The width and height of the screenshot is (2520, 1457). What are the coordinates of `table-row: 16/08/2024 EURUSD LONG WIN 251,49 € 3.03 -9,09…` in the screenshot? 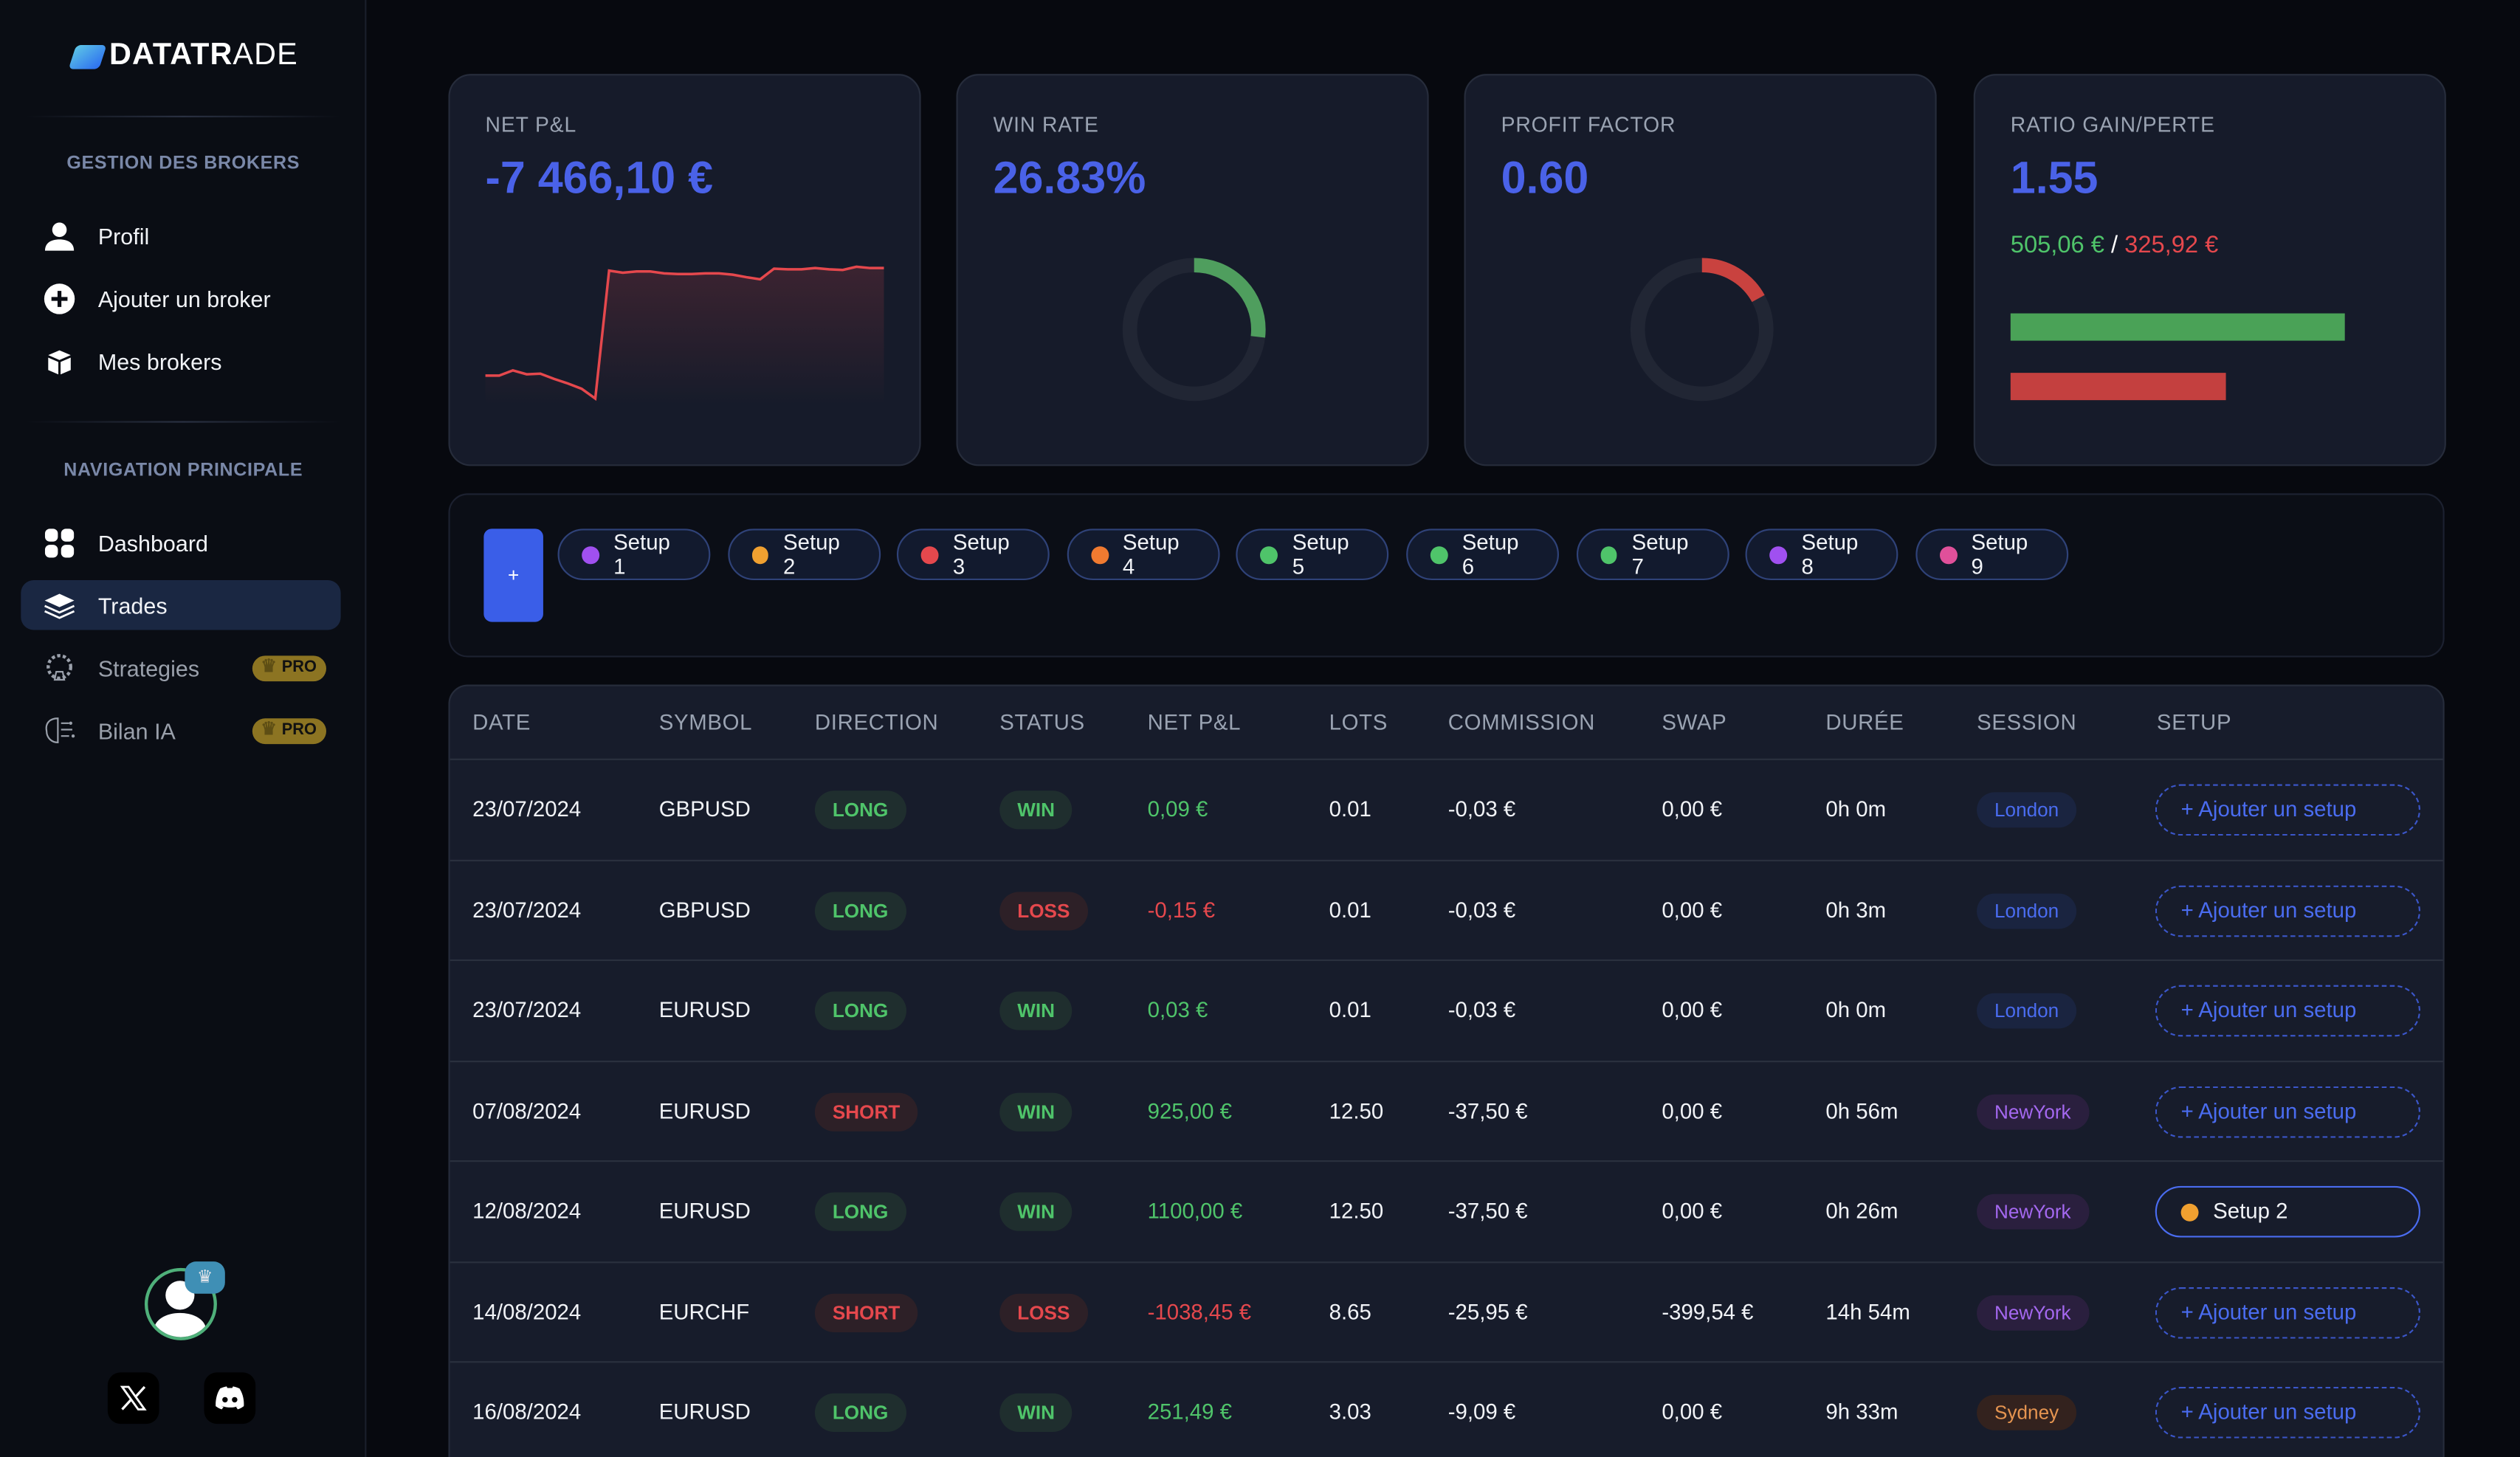 It's located at (1446, 1410).